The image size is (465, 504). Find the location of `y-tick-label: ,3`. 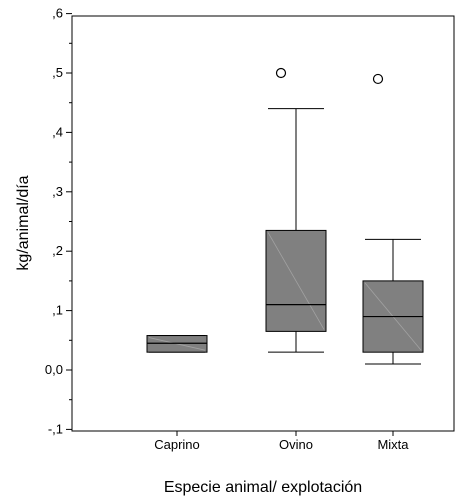

y-tick-label: ,3 is located at coordinates (57, 191).